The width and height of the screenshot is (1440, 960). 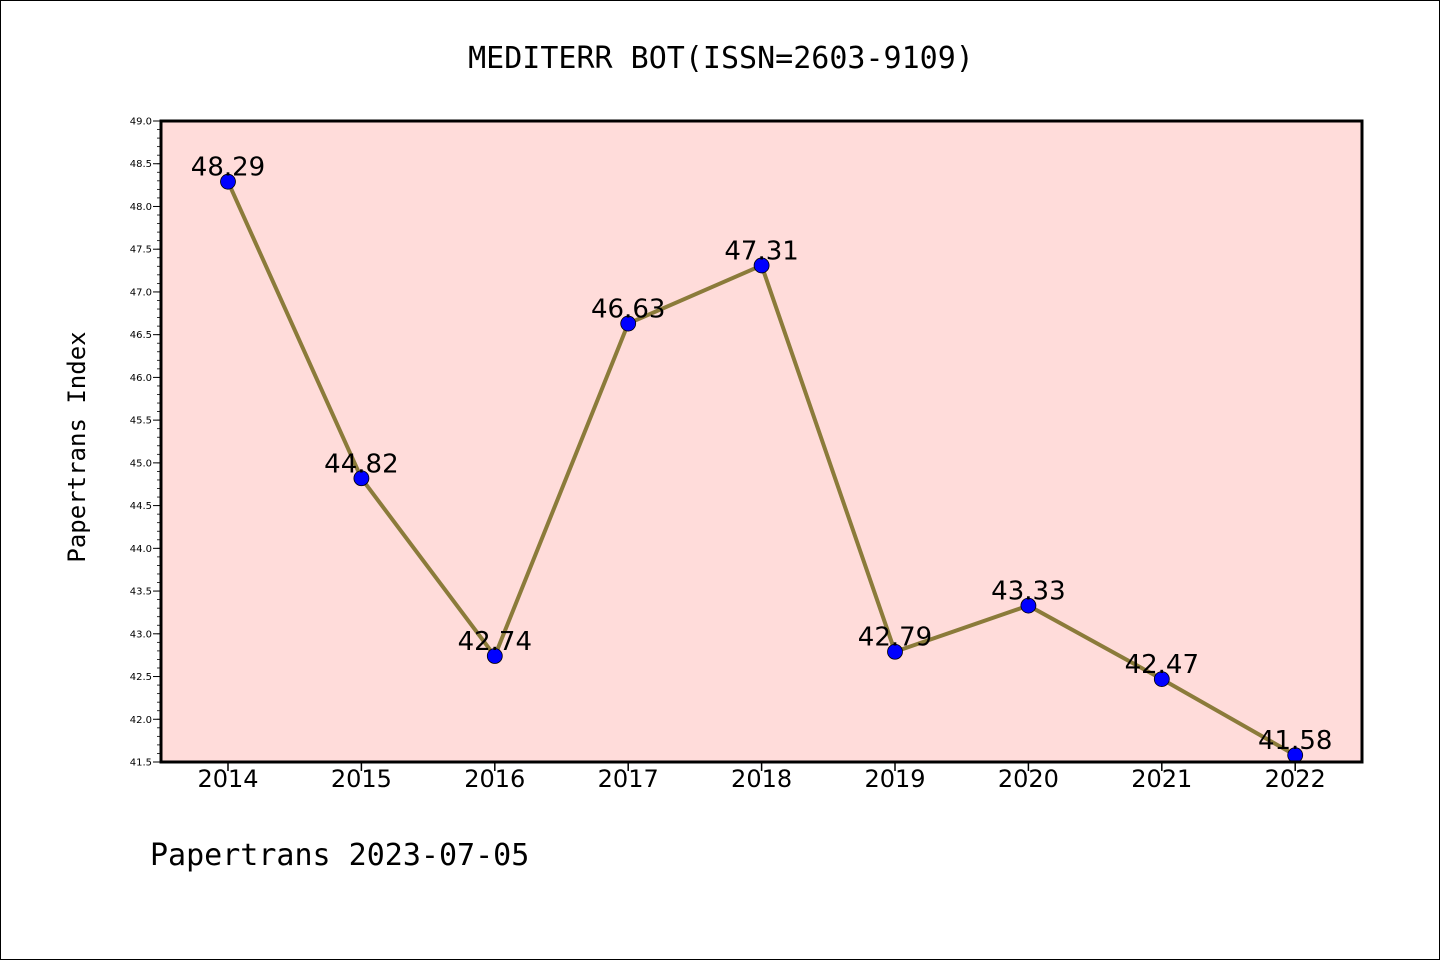 I want to click on y-tick-label: 46.5, so click(x=141, y=335).